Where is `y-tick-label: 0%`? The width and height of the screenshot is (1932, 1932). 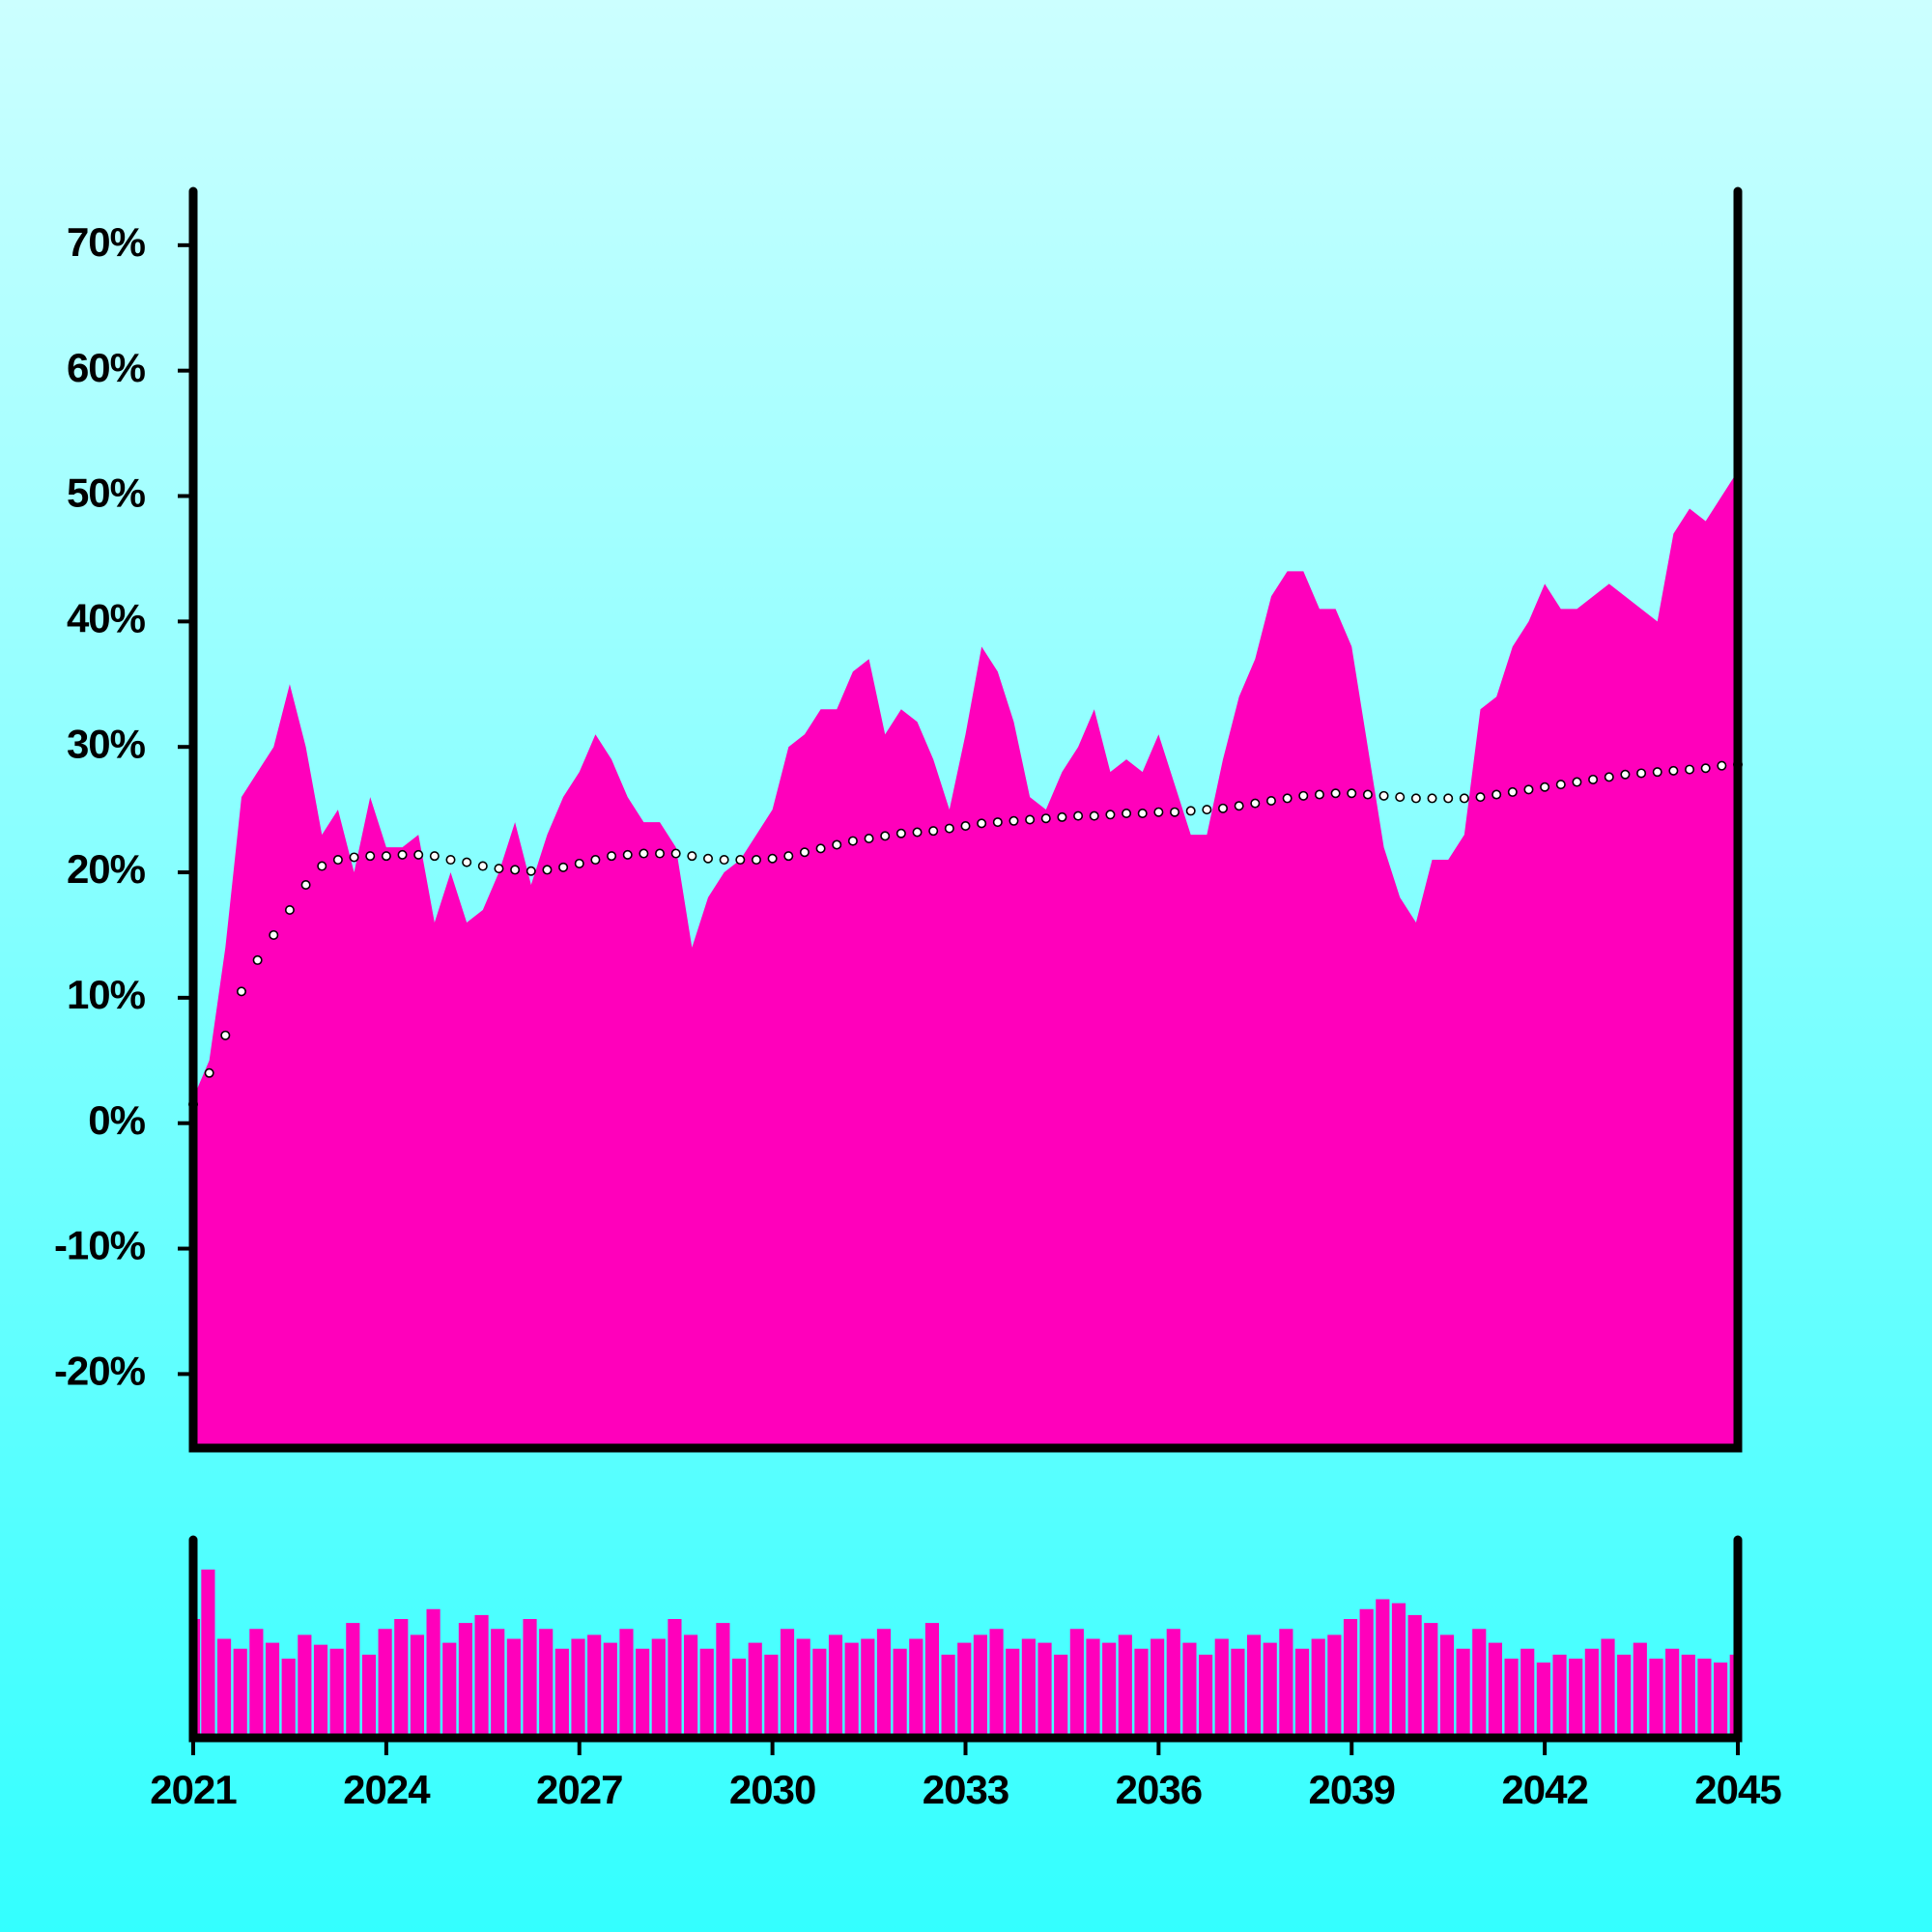
y-tick-label: 0% is located at coordinates (116, 1120).